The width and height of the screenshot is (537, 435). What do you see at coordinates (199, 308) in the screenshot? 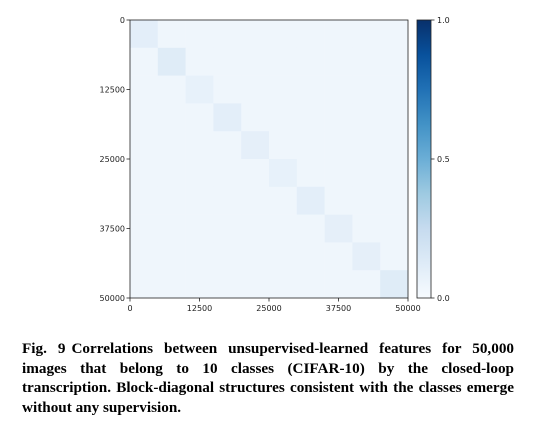
I see `x-tick-label: 12500` at bounding box center [199, 308].